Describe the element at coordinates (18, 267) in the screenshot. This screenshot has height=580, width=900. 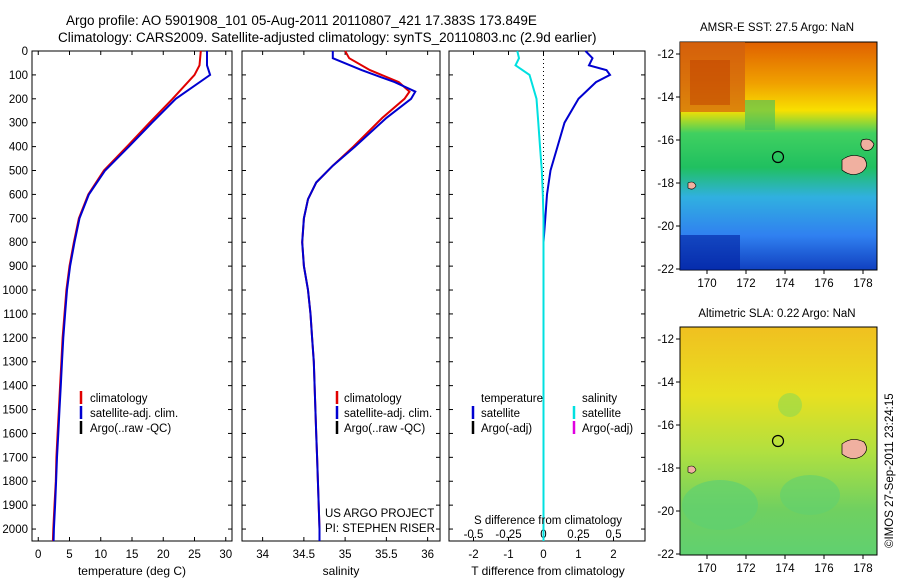
I see `depth-tick-label: 900` at that location.